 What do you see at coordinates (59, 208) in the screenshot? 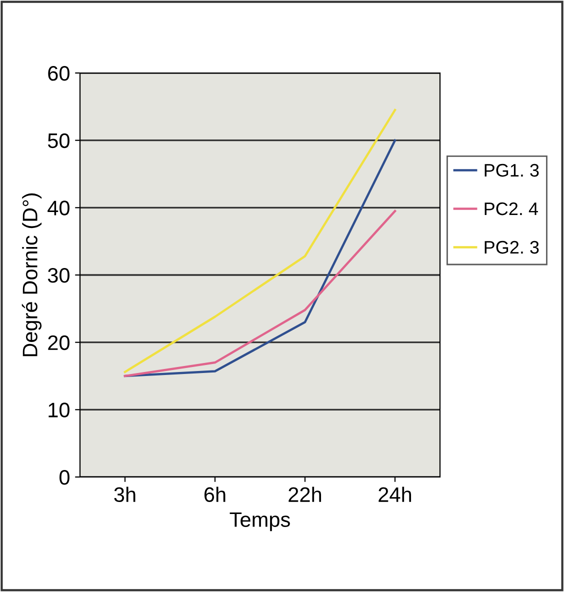
I see `y-tick-label: 40` at bounding box center [59, 208].